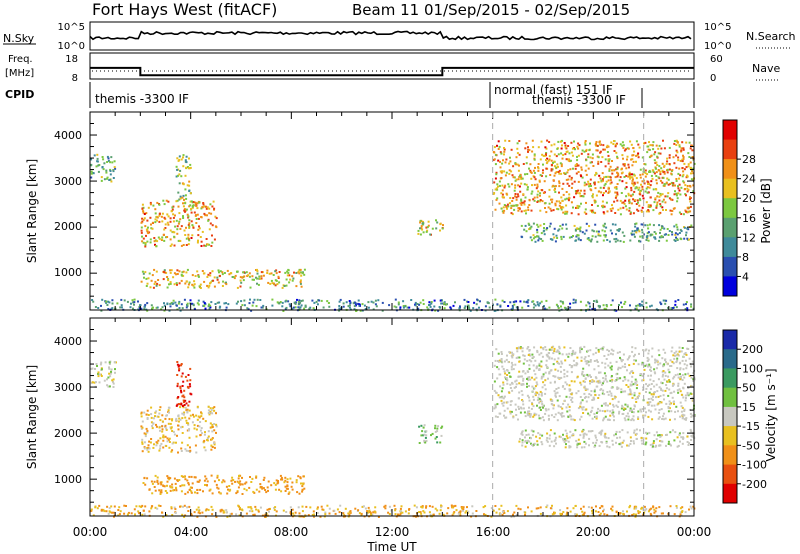  Describe the element at coordinates (713, 78) in the screenshot. I see `nave-tick-bottom: 0` at that location.